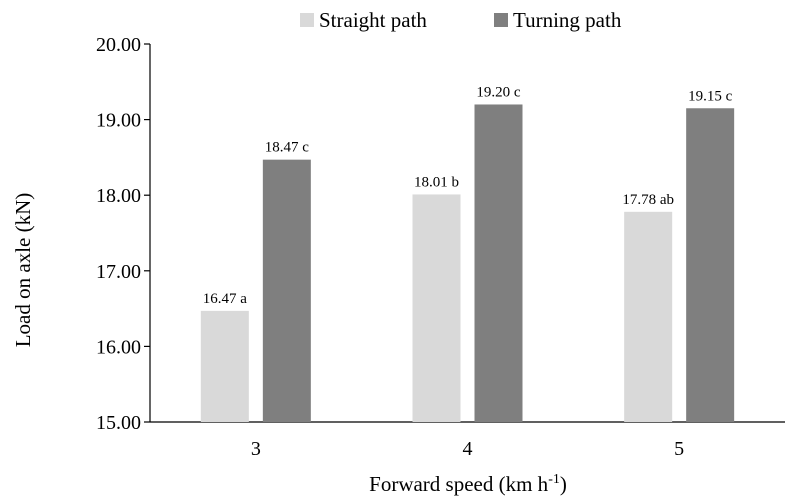 The width and height of the screenshot is (786, 500). What do you see at coordinates (567, 20) in the screenshot?
I see `legend-label-turning: Turning path` at bounding box center [567, 20].